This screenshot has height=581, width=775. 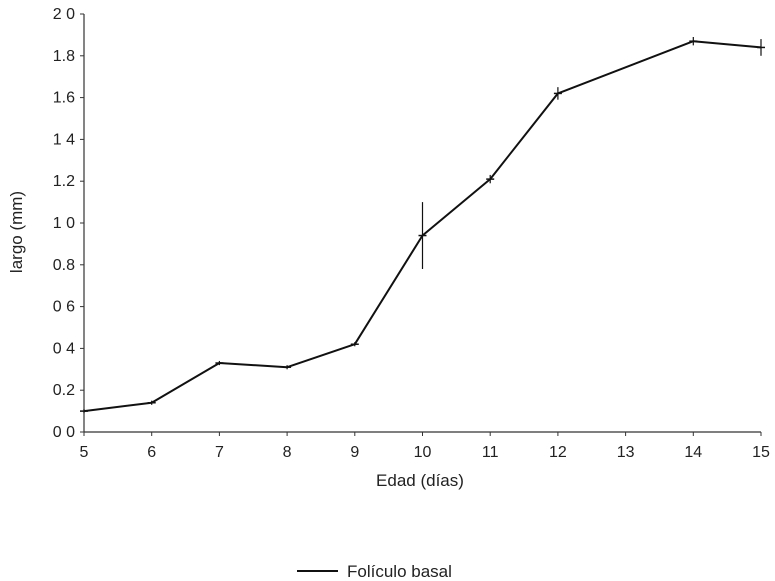 What do you see at coordinates (693, 452) in the screenshot?
I see `x-tick-label: 14` at bounding box center [693, 452].